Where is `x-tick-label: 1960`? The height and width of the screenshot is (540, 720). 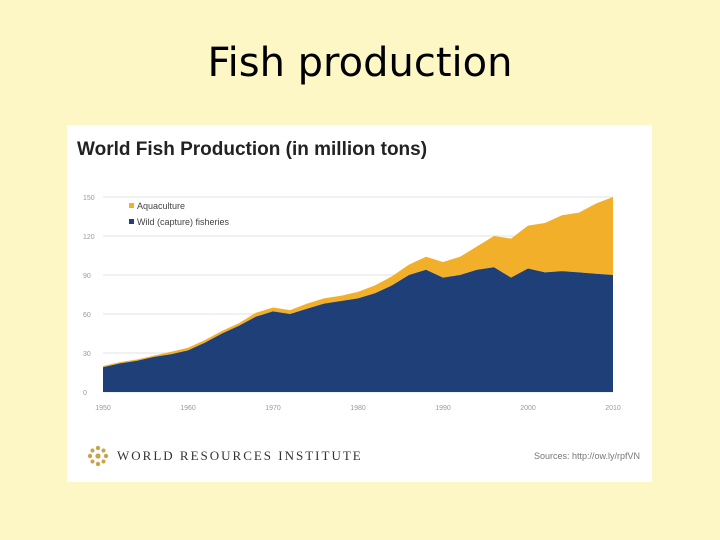
x-tick-label: 1960 is located at coordinates (188, 408).